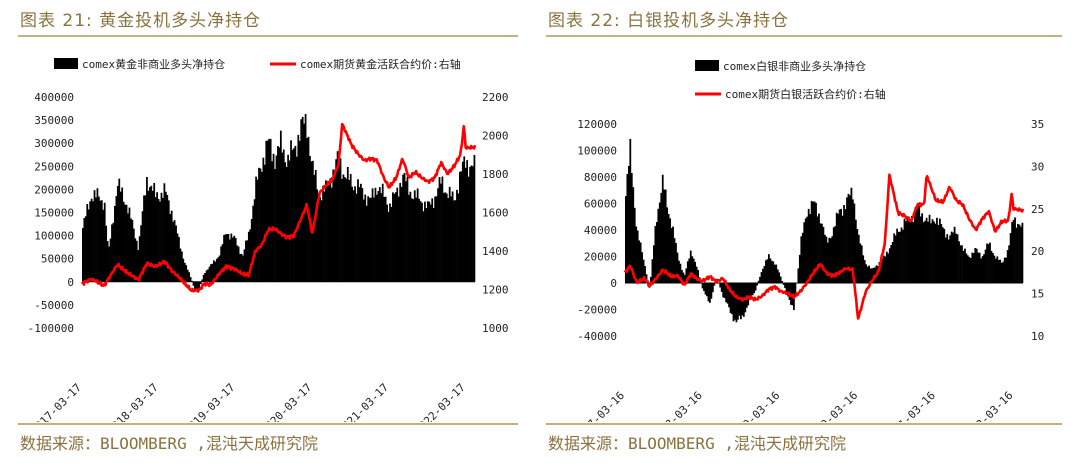 This screenshot has width=1080, height=465. I want to click on x-tick-label: 2022-03-17, so click(440, 401).